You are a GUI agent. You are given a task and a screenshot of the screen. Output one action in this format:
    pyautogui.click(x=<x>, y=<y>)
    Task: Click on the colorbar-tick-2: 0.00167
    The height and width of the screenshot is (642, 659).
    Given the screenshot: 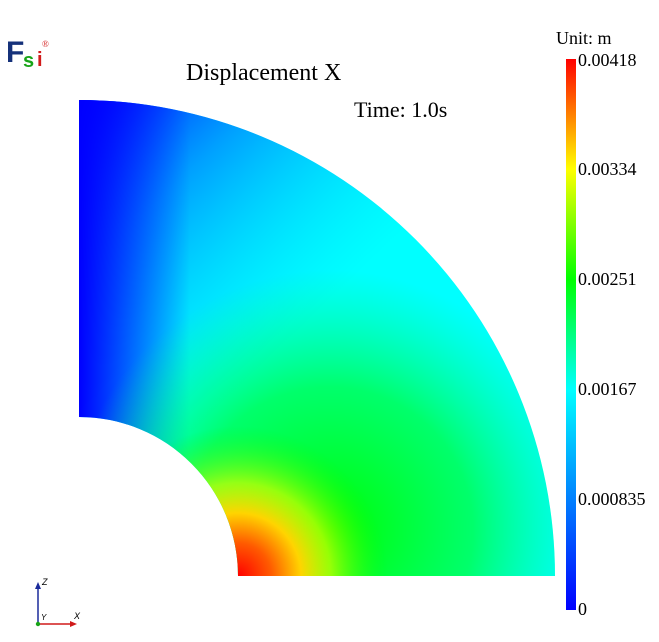 What is the action you would take?
    pyautogui.click(x=607, y=389)
    